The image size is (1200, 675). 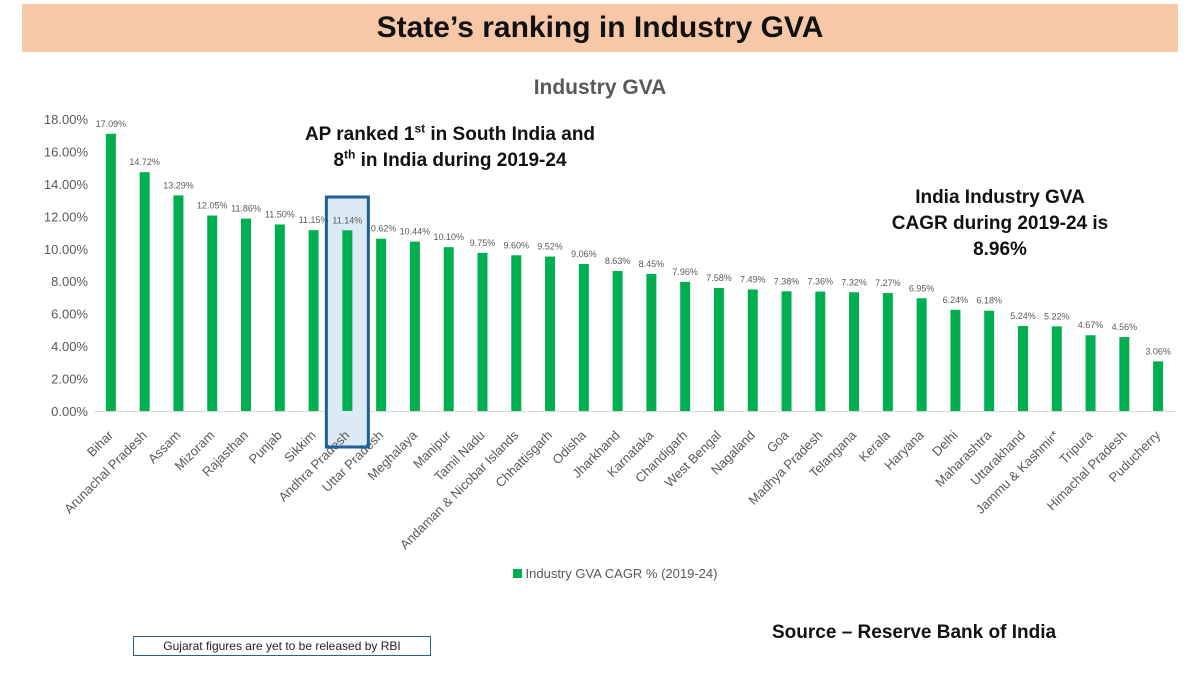 What do you see at coordinates (448, 237) in the screenshot?
I see `data-label: 10.10%` at bounding box center [448, 237].